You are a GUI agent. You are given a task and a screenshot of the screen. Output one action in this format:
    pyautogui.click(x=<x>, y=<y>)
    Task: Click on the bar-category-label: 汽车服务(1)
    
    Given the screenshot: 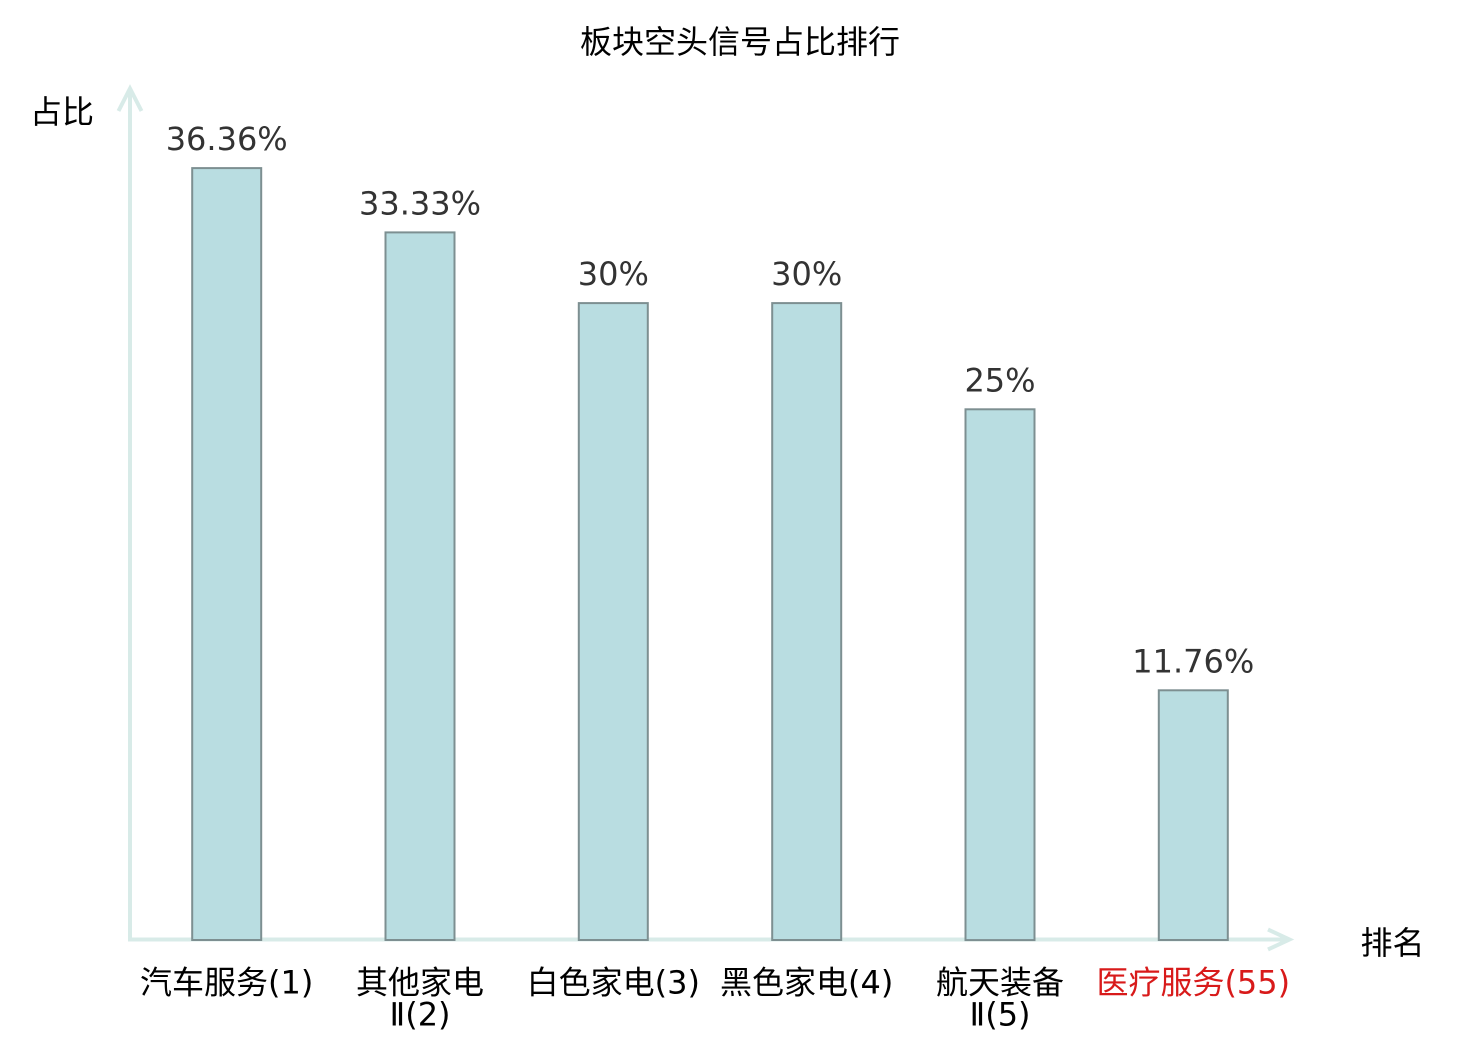 What is the action you would take?
    pyautogui.click(x=226, y=983)
    